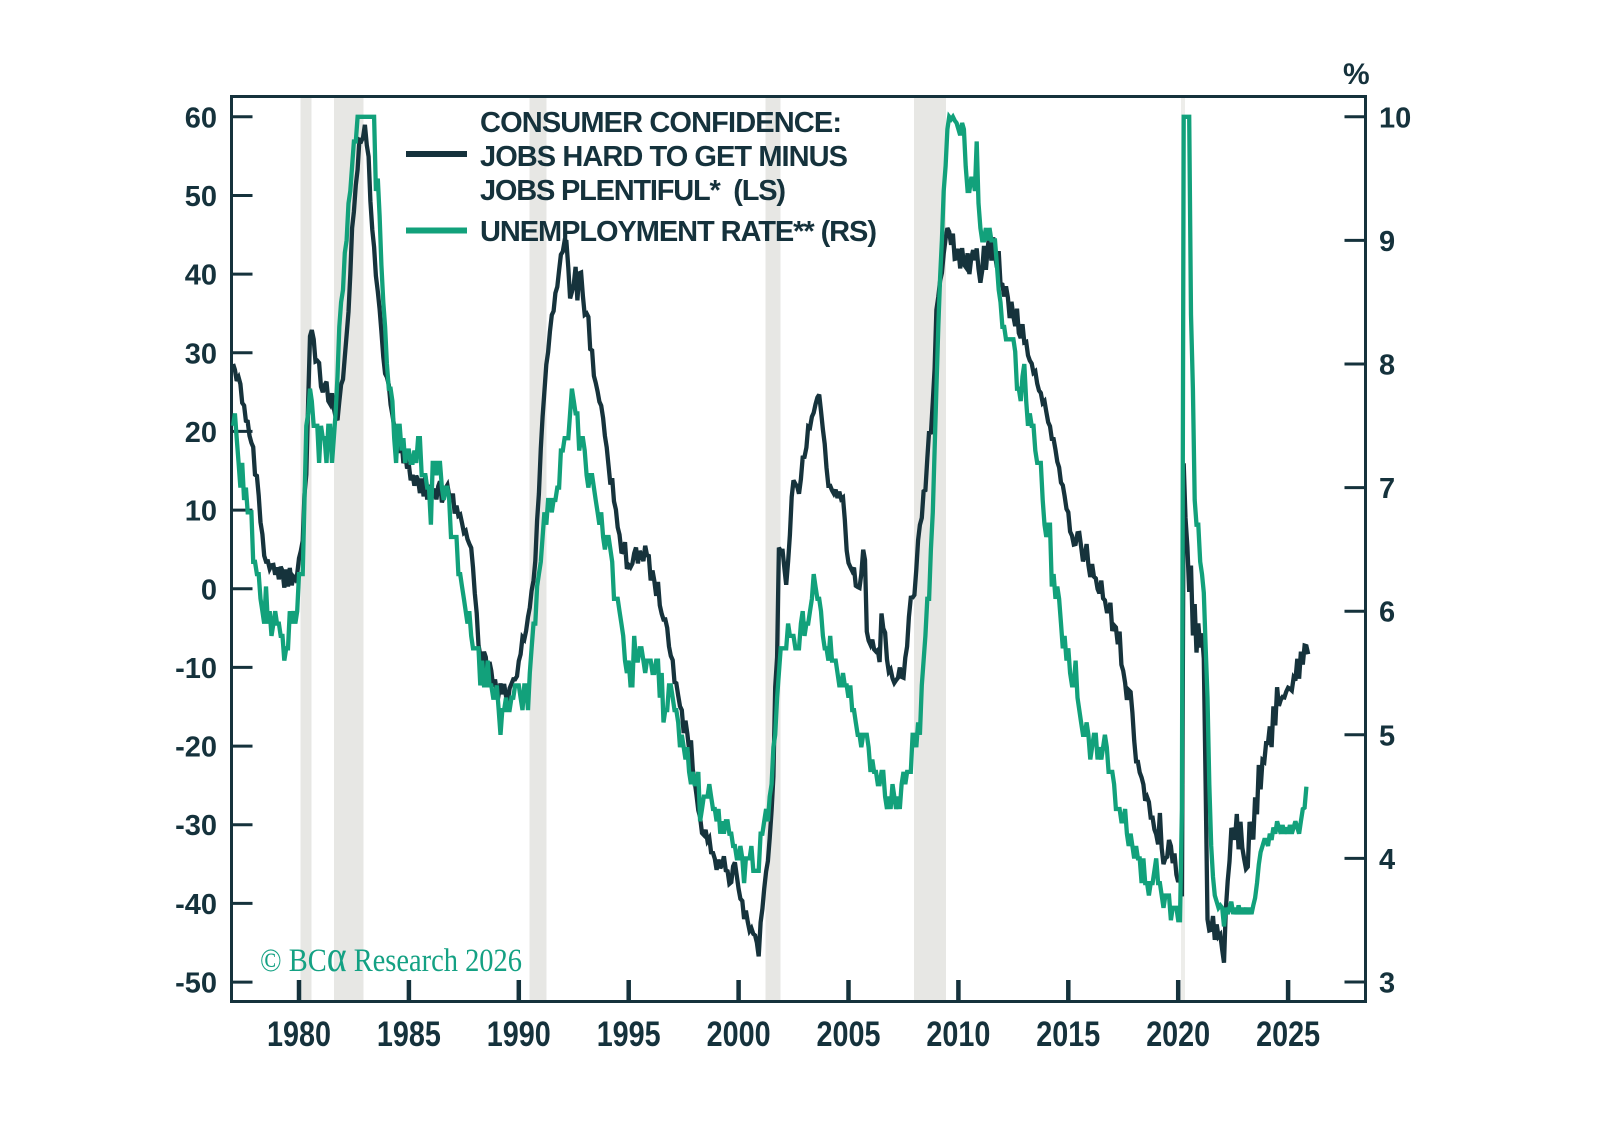 The width and height of the screenshot is (1597, 1144). I want to click on svg-text: JOBS PLENTIFUL* (LS), so click(633, 191).